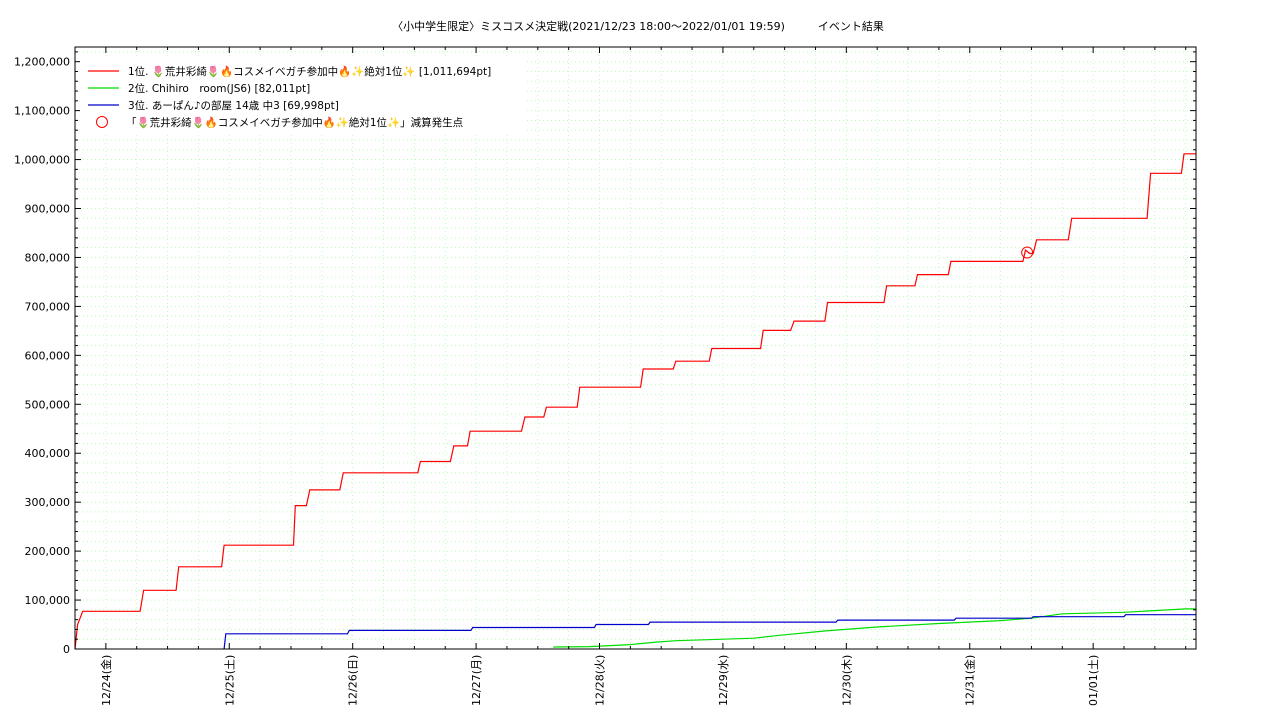 The image size is (1280, 720). What do you see at coordinates (102, 122) in the screenshot?
I see `legend-marker-swatch` at bounding box center [102, 122].